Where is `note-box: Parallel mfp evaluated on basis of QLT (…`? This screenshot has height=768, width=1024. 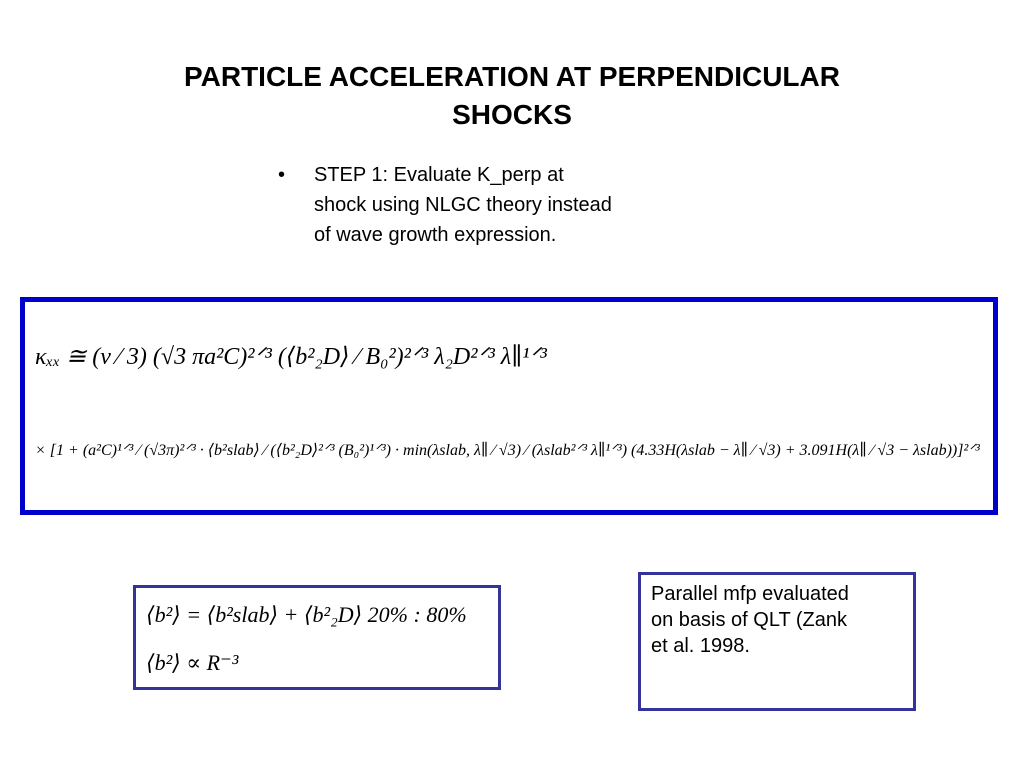
note-box: Parallel mfp evaluated on basis of QLT (… is located at coordinates (777, 641).